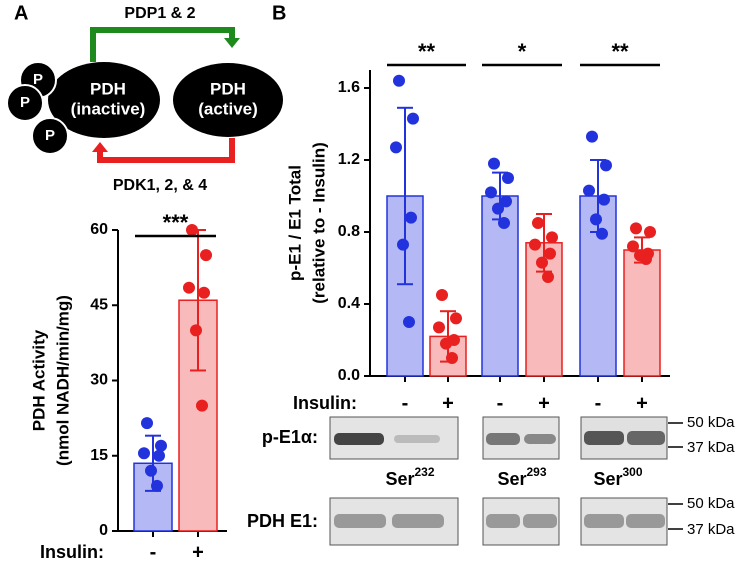 The image size is (750, 567). What do you see at coordinates (522, 51) in the screenshot?
I see `significance-label: *` at bounding box center [522, 51].